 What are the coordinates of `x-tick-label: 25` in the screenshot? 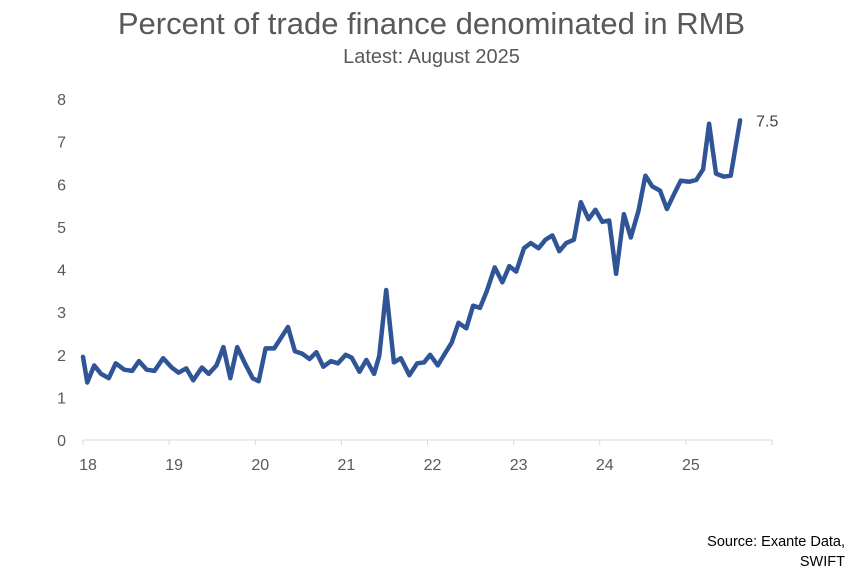 It's located at (691, 465).